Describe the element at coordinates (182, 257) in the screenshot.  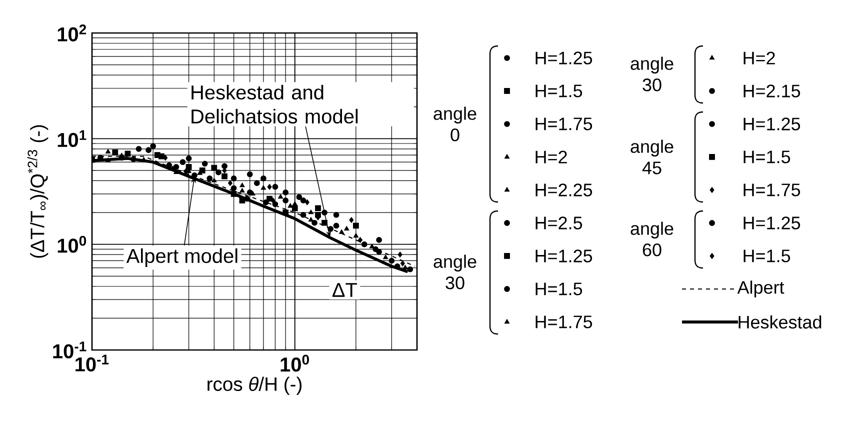
I see `annotation: Alpert model` at that location.